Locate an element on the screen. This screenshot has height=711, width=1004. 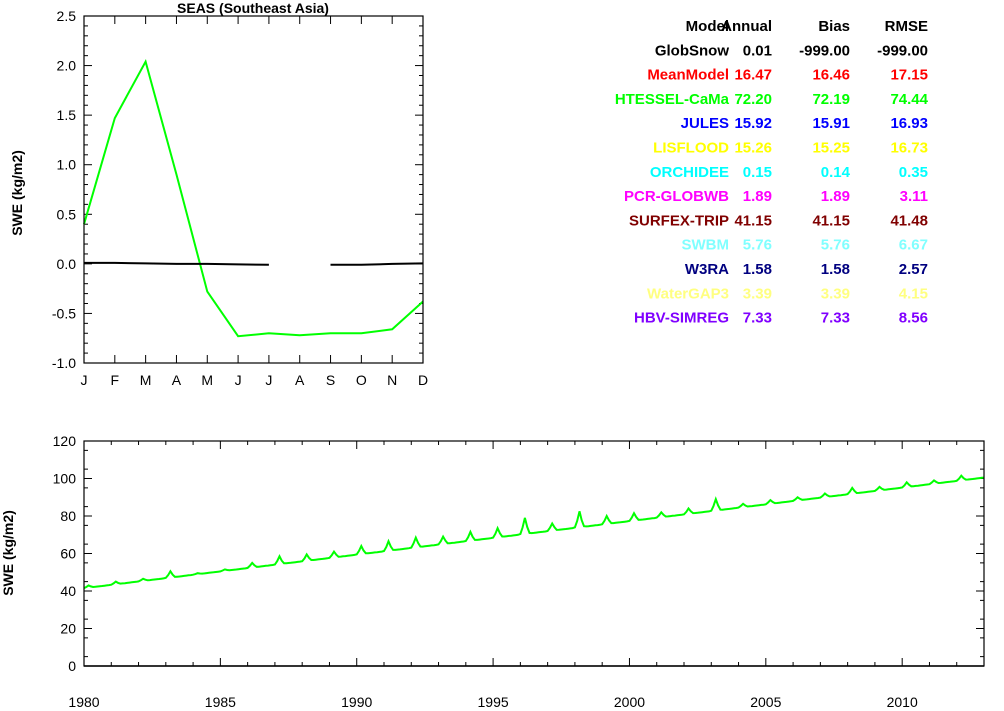
stats-value: 15.26 is located at coordinates (753, 148).